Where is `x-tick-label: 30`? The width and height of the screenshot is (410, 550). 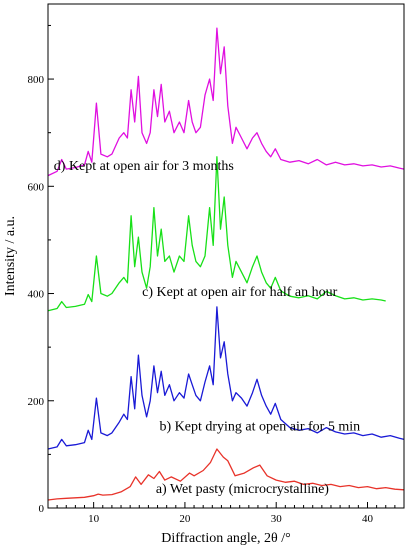
x-tick-label: 30 is located at coordinates (277, 519).